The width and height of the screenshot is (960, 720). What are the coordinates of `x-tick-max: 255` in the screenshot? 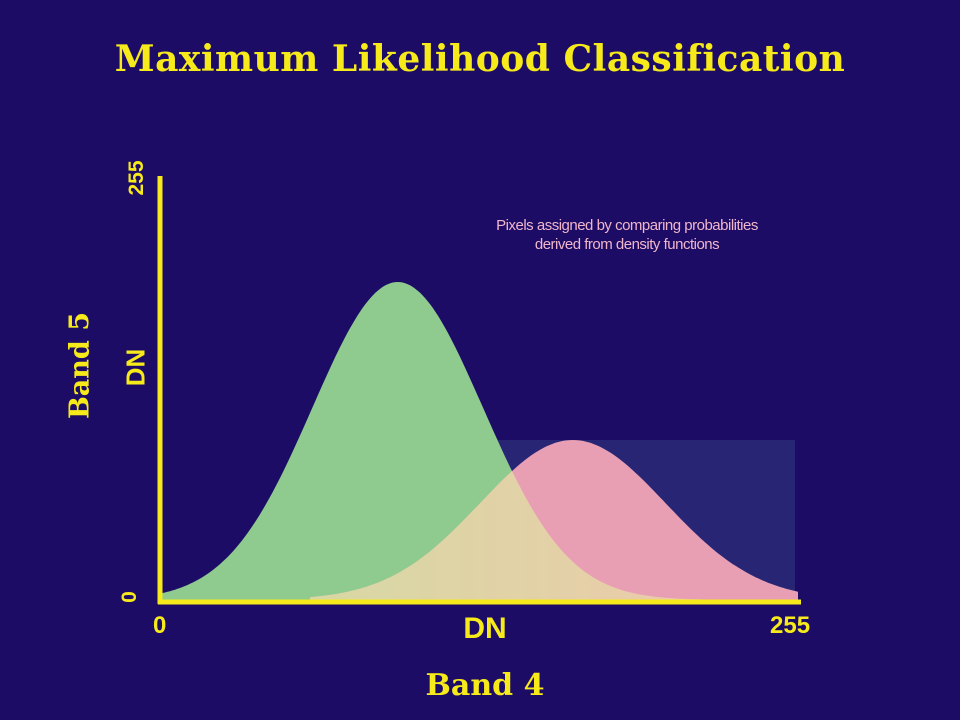 It's located at (790, 625).